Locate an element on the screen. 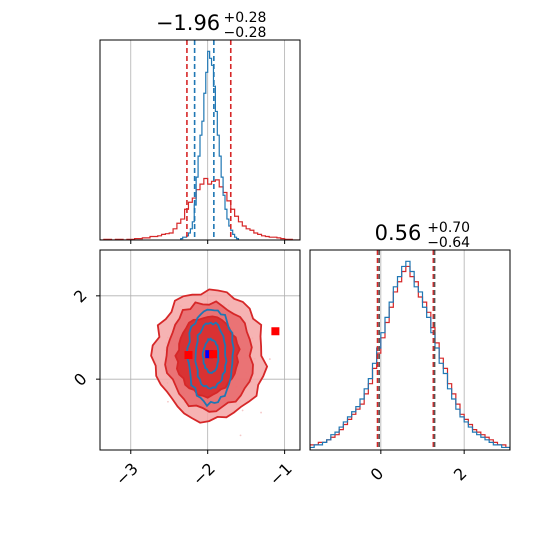 Image resolution: width=550 pixels, height=550 pixels. x-tick-label: 2 is located at coordinates (460, 474).